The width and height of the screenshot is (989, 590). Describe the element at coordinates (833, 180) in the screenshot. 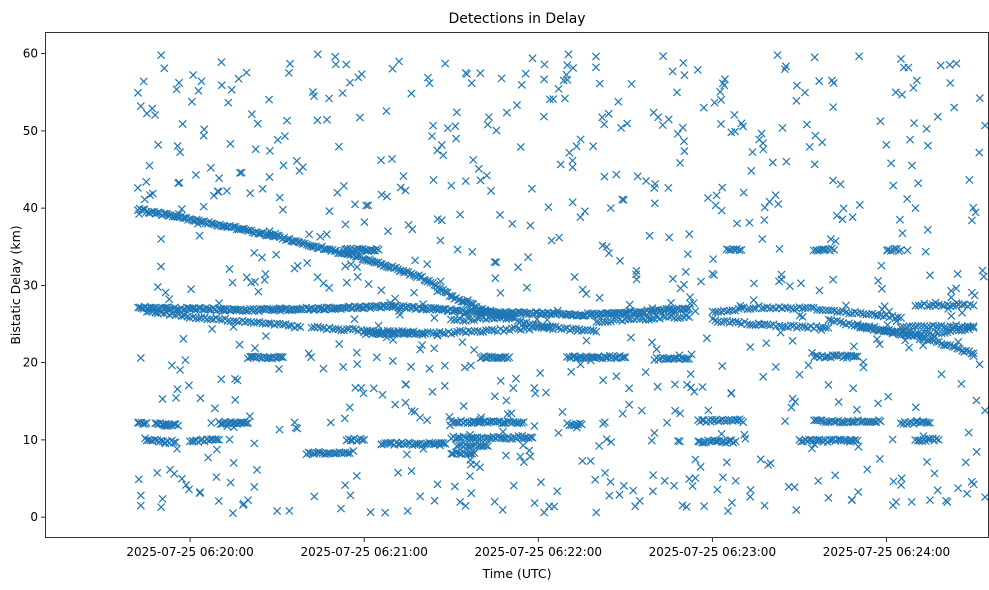

I see `detection-mark-1958` at that location.